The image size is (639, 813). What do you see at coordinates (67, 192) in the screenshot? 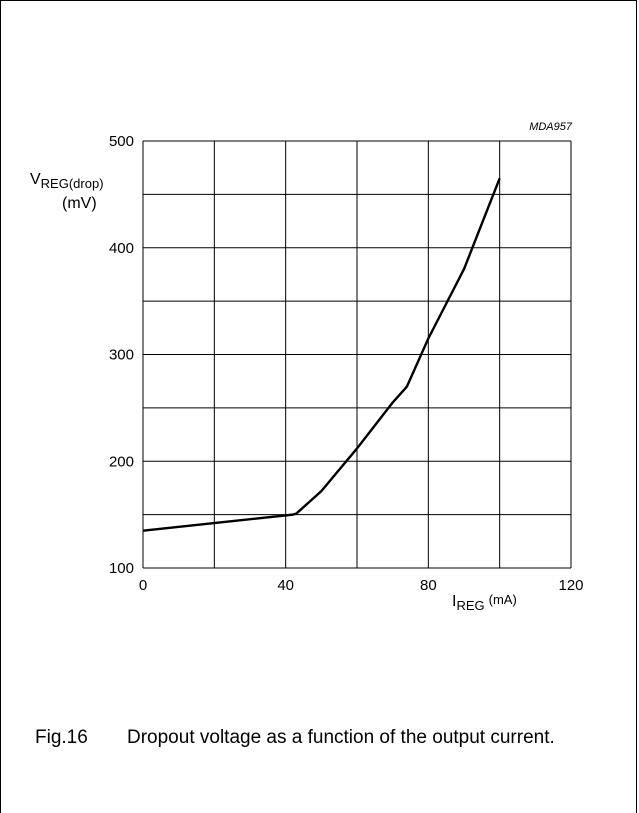
I see `y-axis-label: VREG(drop) (mV)` at bounding box center [67, 192].